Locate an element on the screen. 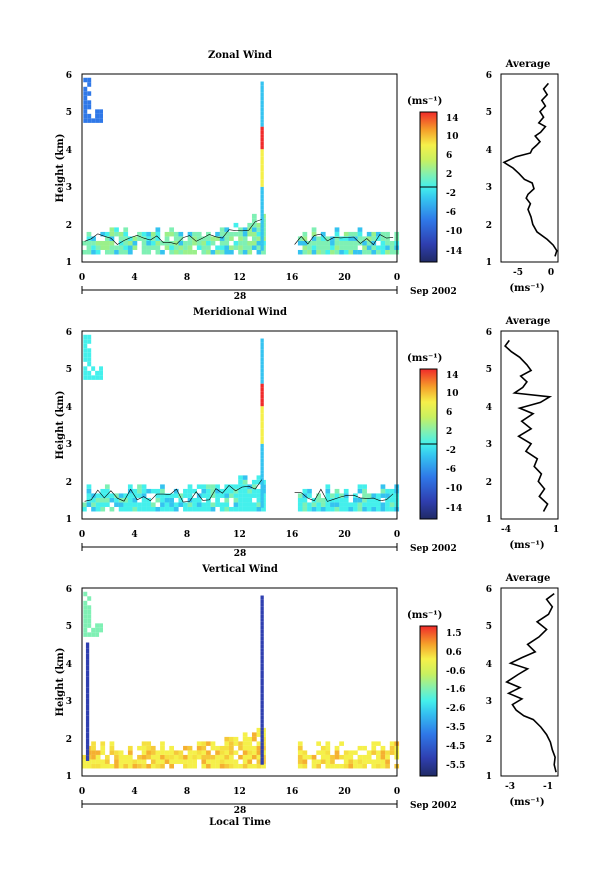 The width and height of the screenshot is (610, 873). colorbar-tick: 6 is located at coordinates (449, 156).